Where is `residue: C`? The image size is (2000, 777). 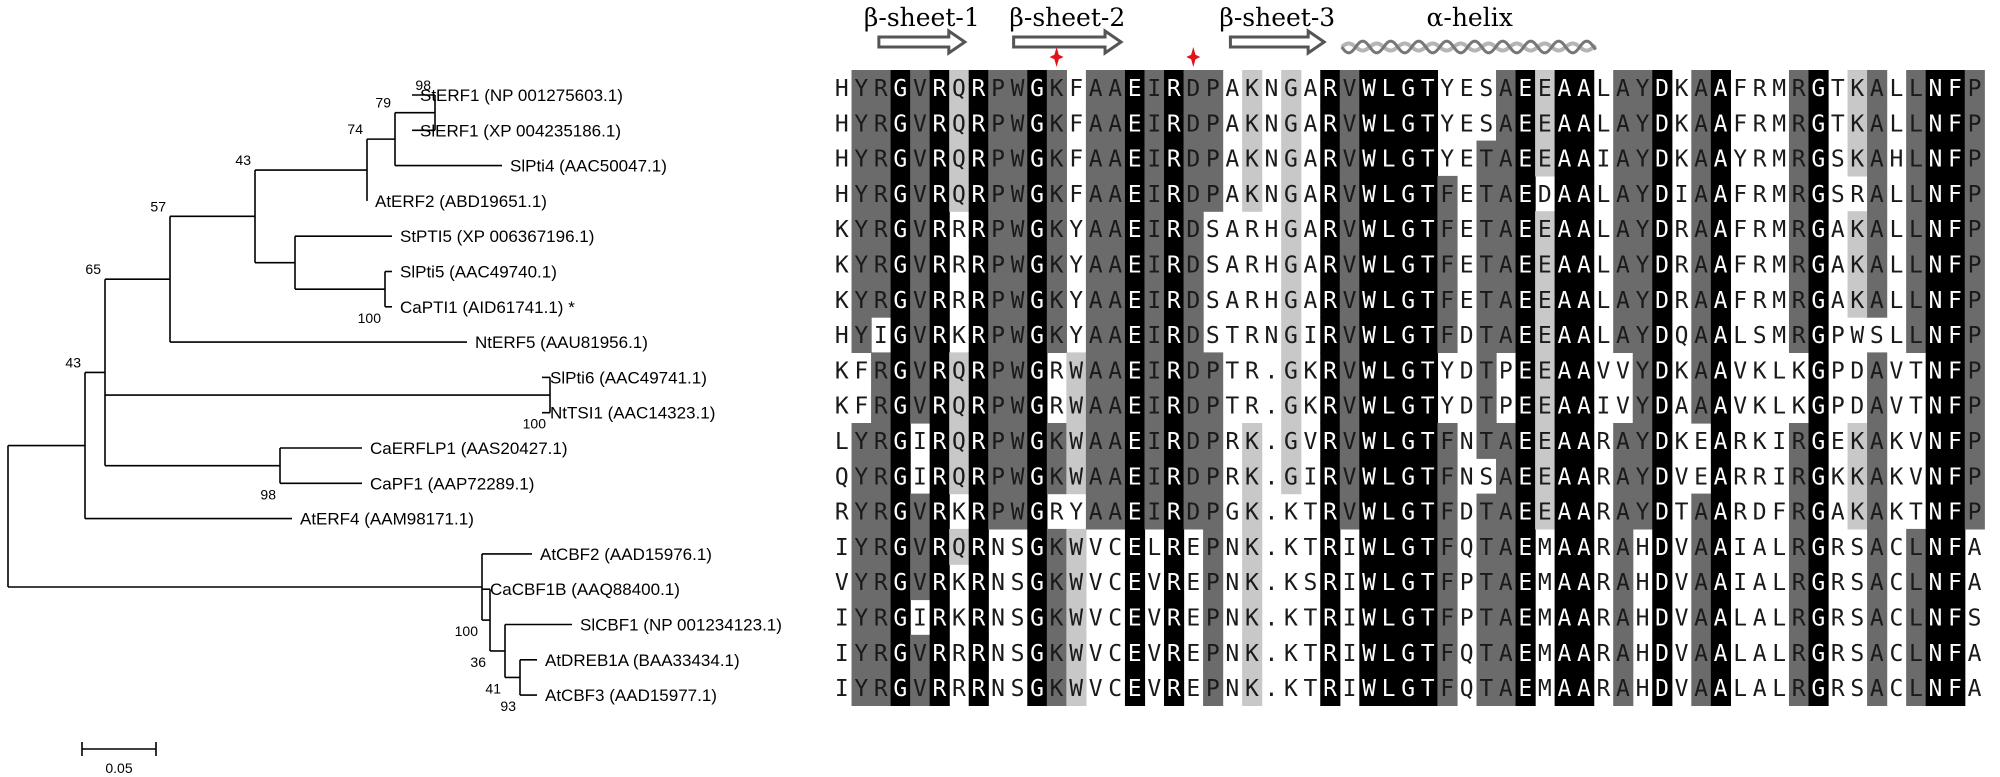
residue: C is located at coordinates (1115, 689).